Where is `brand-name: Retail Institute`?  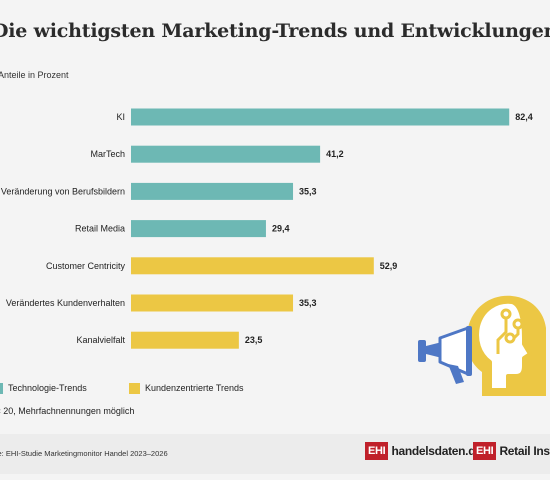
brand-name: Retail Institute is located at coordinates (524, 451).